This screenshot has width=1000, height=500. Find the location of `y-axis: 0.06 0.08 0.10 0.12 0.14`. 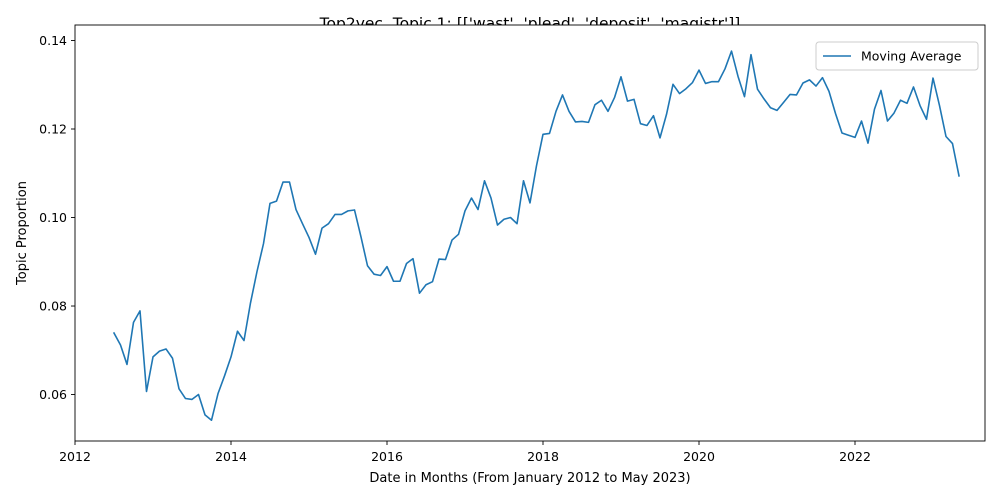

y-axis: 0.06 0.08 0.10 0.12 0.14 is located at coordinates (57, 217).